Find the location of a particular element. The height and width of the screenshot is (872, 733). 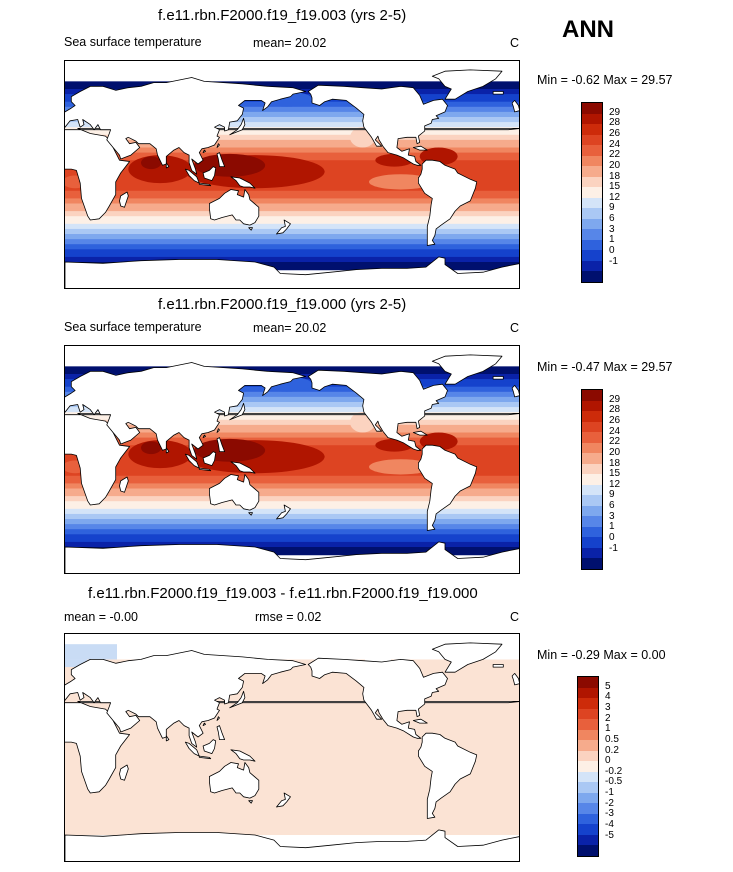

colorbar-tick-label: 2 is located at coordinates (608, 718).